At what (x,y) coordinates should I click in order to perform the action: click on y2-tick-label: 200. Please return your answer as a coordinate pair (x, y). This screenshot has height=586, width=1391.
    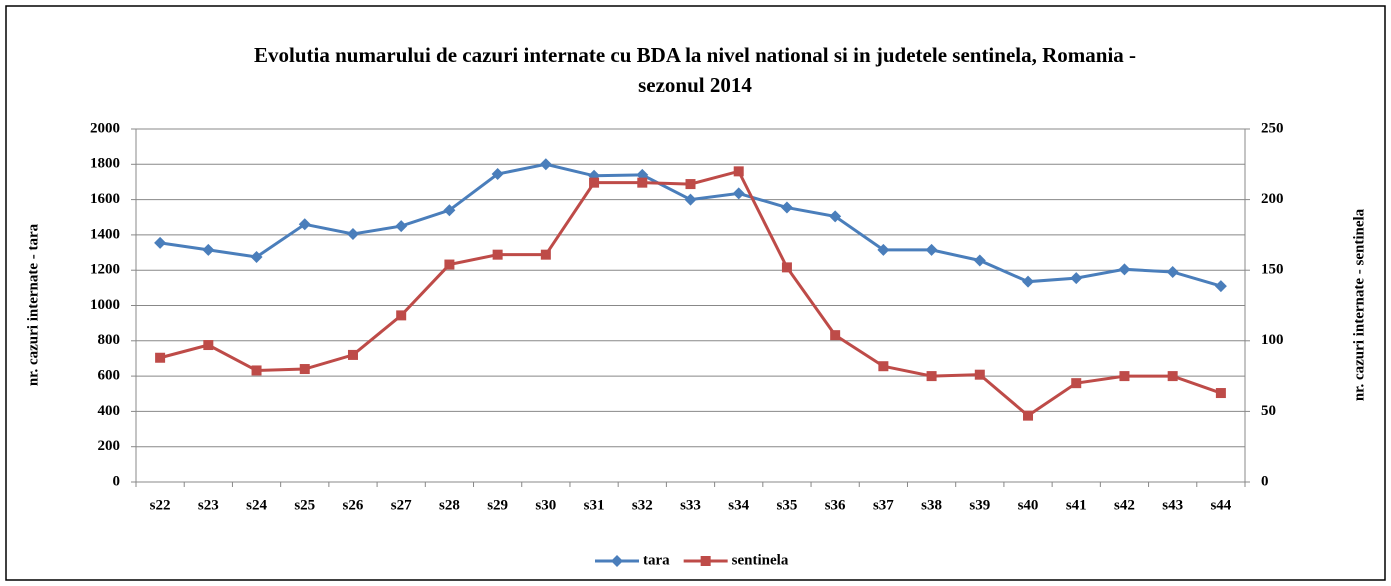
    Looking at the image, I should click on (1272, 199).